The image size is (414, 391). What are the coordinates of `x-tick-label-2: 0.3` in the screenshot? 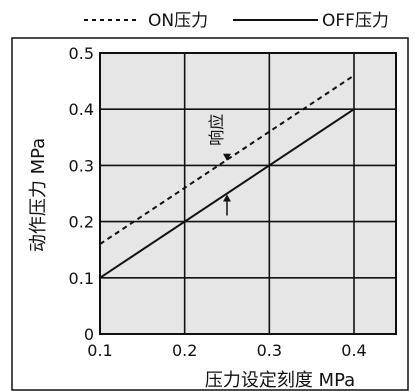 It's located at (269, 350).